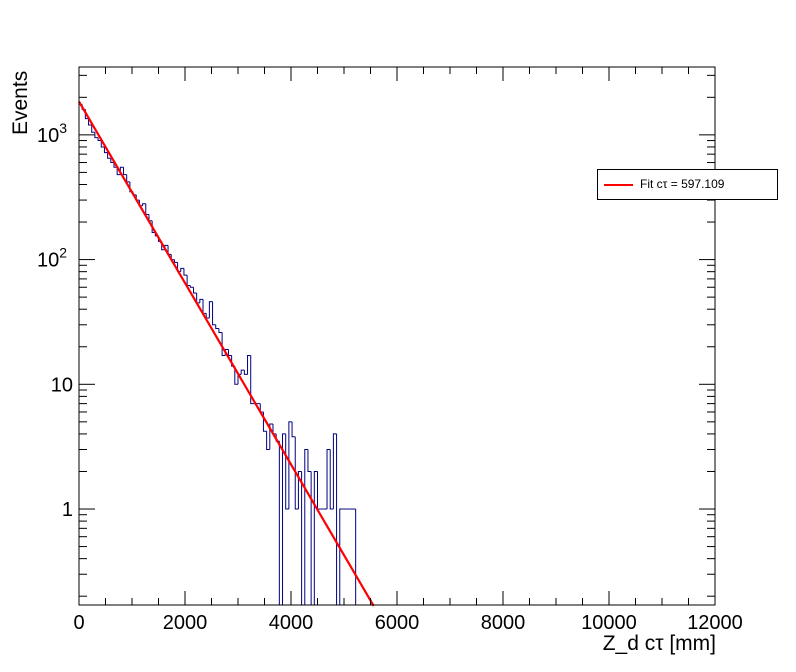 The width and height of the screenshot is (796, 672). I want to click on y-tick-label: 10³, so click(52, 133).